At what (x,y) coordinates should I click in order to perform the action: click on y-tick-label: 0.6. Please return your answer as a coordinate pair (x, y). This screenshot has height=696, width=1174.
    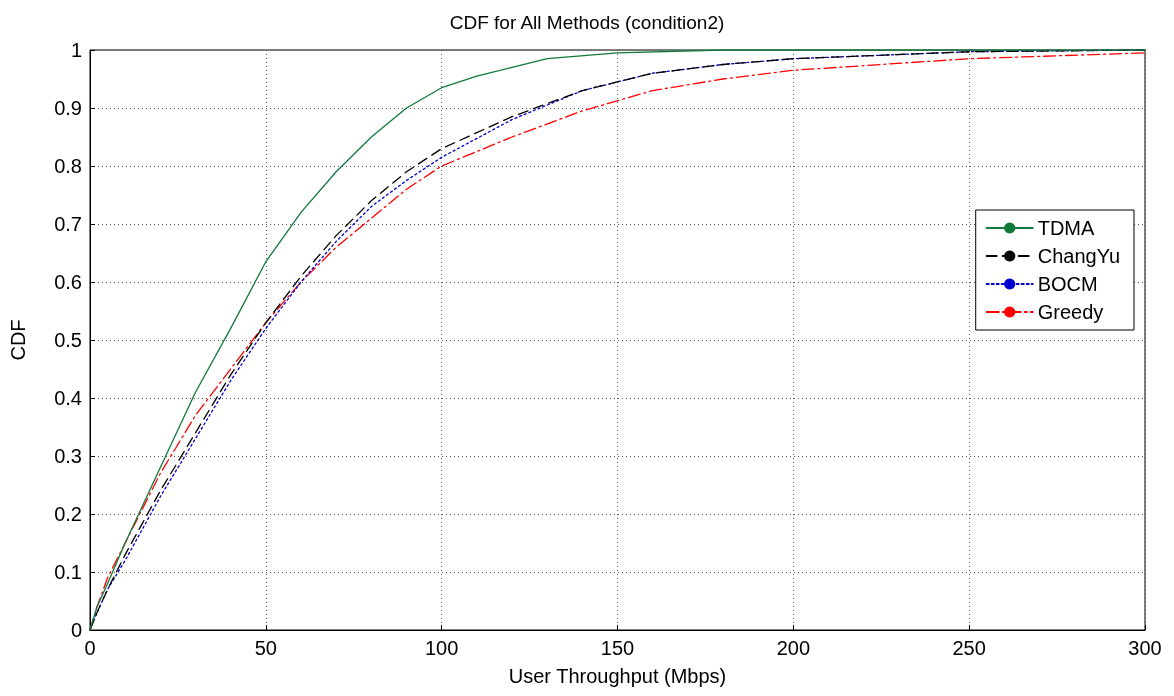
    Looking at the image, I should click on (68, 282).